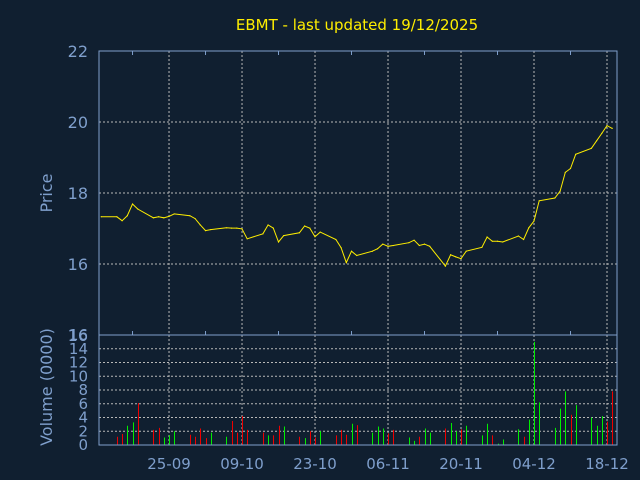 This screenshot has width=640, height=480. Describe the element at coordinates (83, 431) in the screenshot. I see `volume-tick-label: 2` at that location.